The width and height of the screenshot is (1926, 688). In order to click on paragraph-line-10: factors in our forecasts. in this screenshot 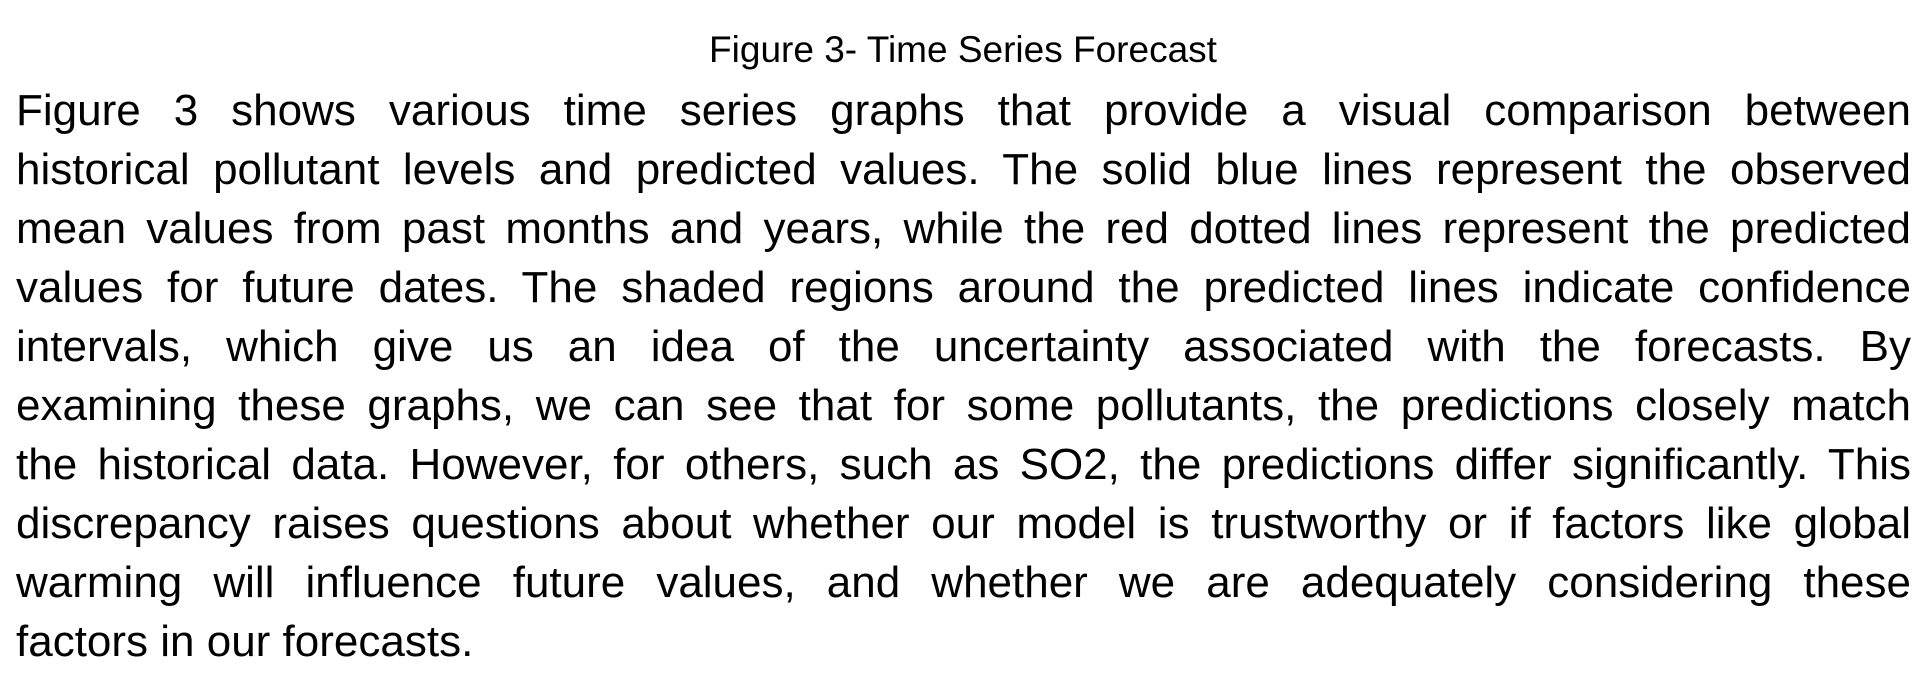, I will do `click(245, 641)`.